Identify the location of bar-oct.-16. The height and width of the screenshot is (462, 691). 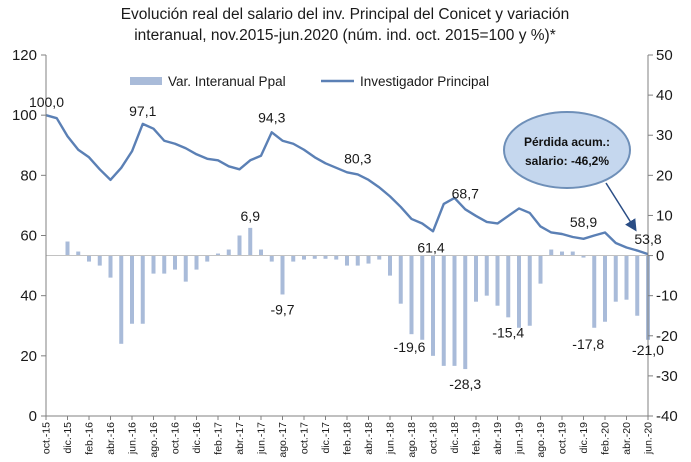
(175, 262).